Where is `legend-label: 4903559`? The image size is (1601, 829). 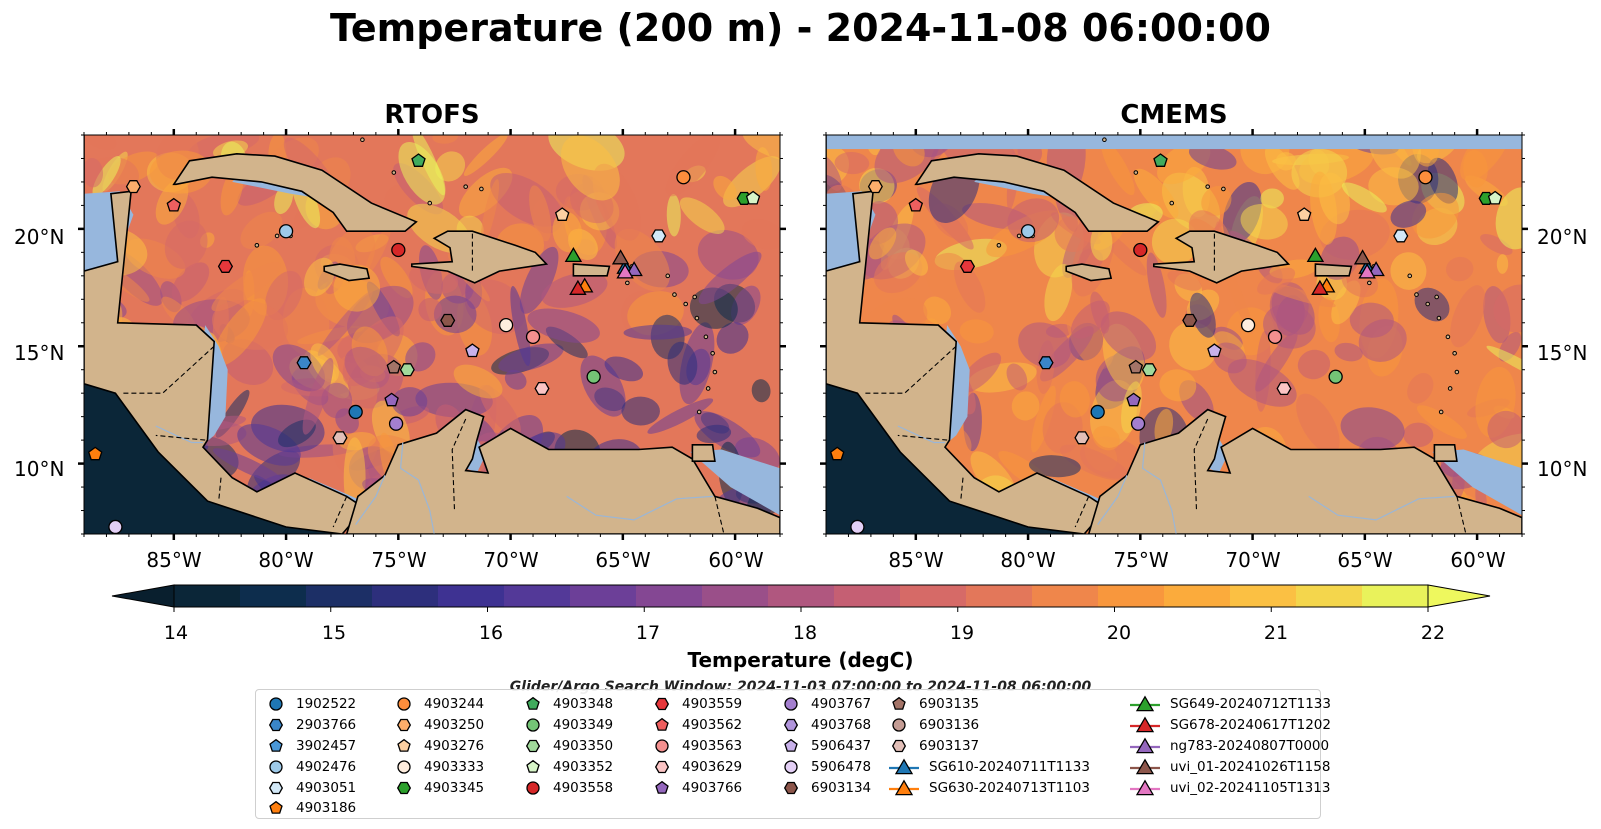 legend-label: 4903559 is located at coordinates (712, 704).